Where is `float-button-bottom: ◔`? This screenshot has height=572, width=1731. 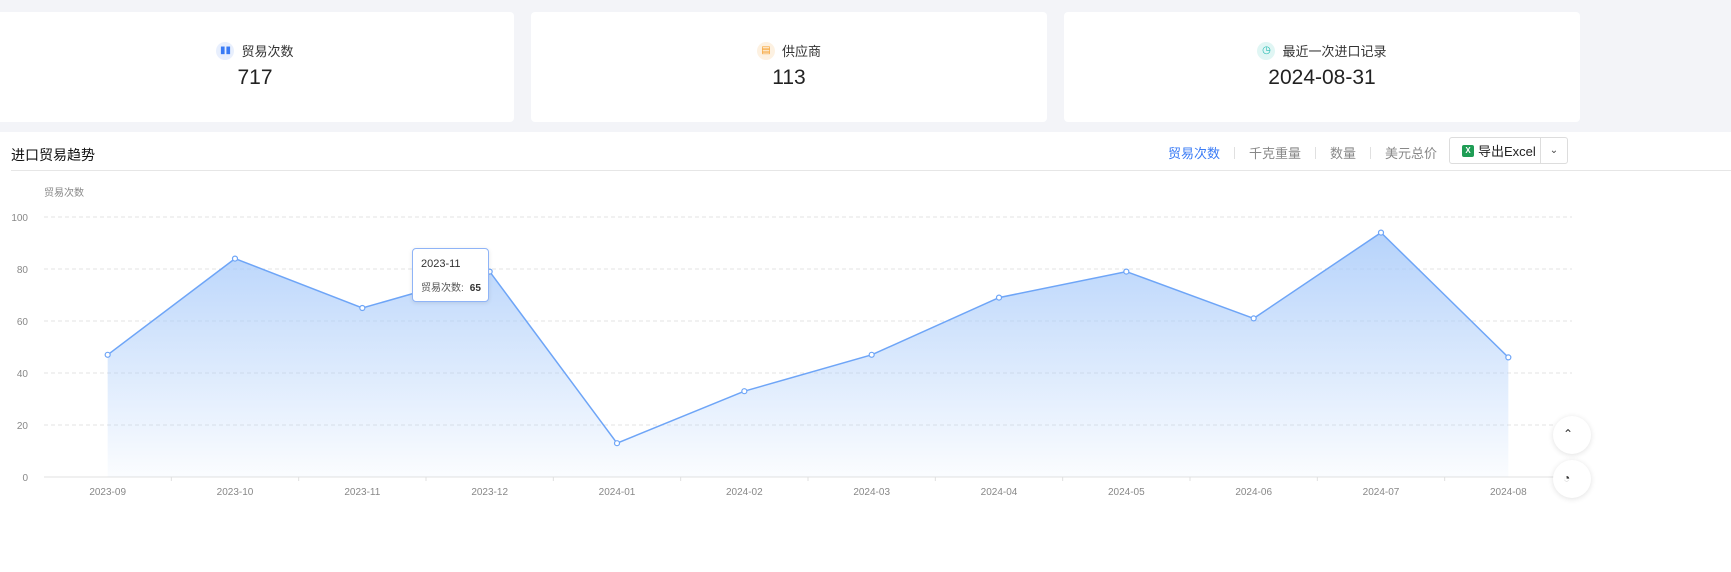
float-button-bottom: ◔ is located at coordinates (1572, 479).